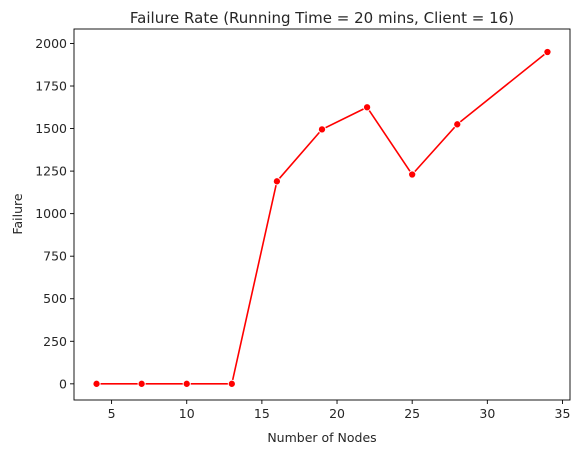 The width and height of the screenshot is (581, 455). Describe the element at coordinates (51, 43) in the screenshot. I see `y-tick-label: 2000` at that location.